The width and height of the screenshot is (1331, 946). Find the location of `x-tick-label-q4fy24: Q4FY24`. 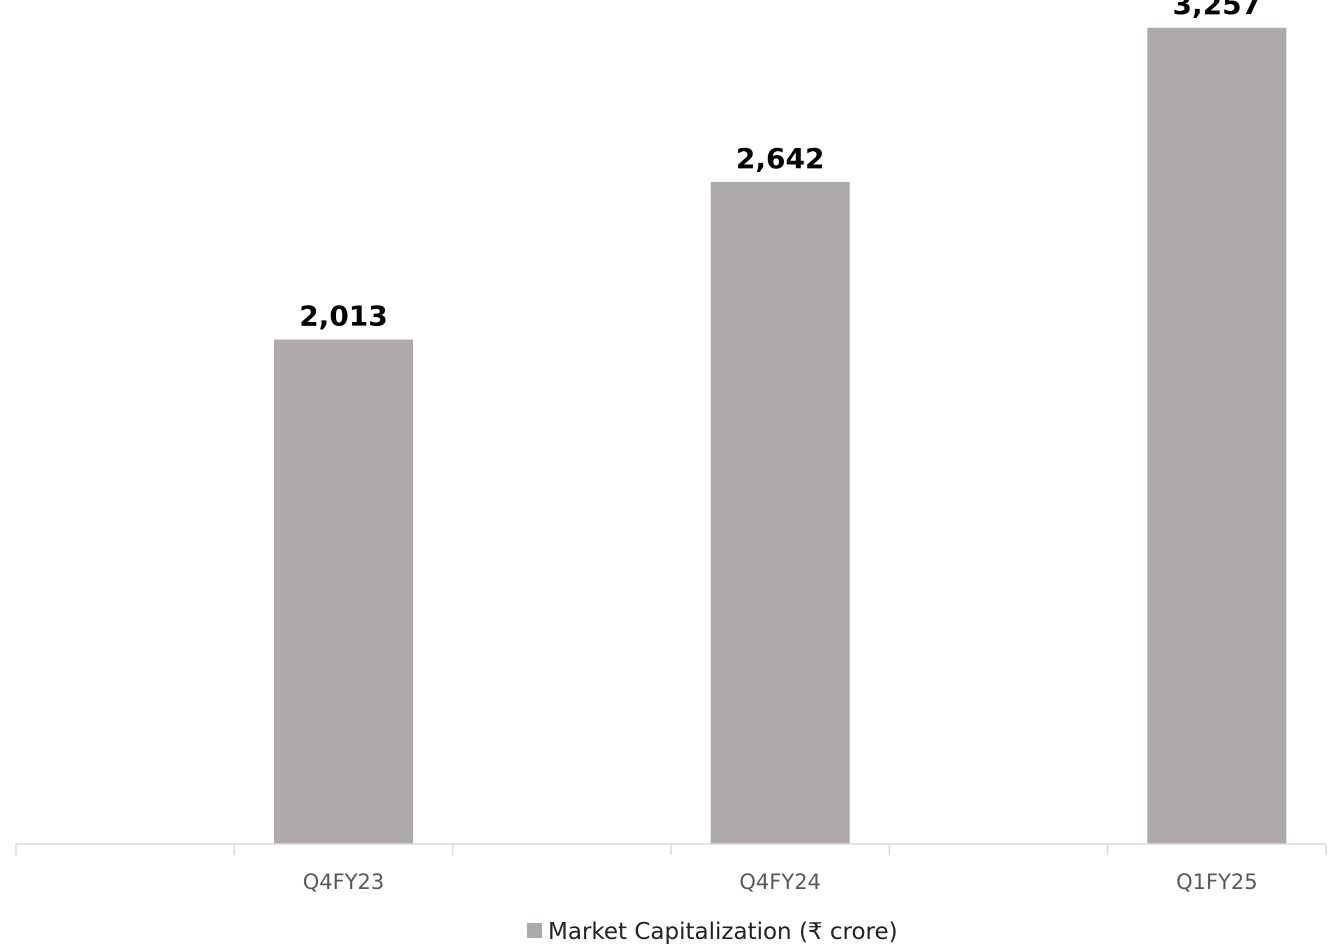

x-tick-label-q4fy24: Q4FY24 is located at coordinates (780, 882).